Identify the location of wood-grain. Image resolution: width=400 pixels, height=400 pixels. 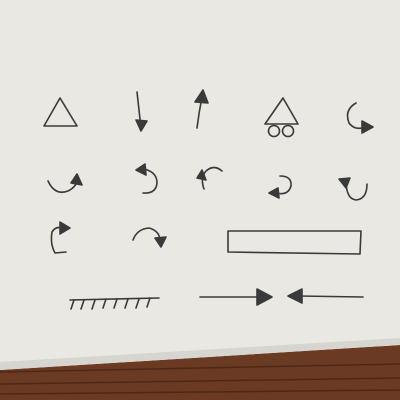
(200, 379).